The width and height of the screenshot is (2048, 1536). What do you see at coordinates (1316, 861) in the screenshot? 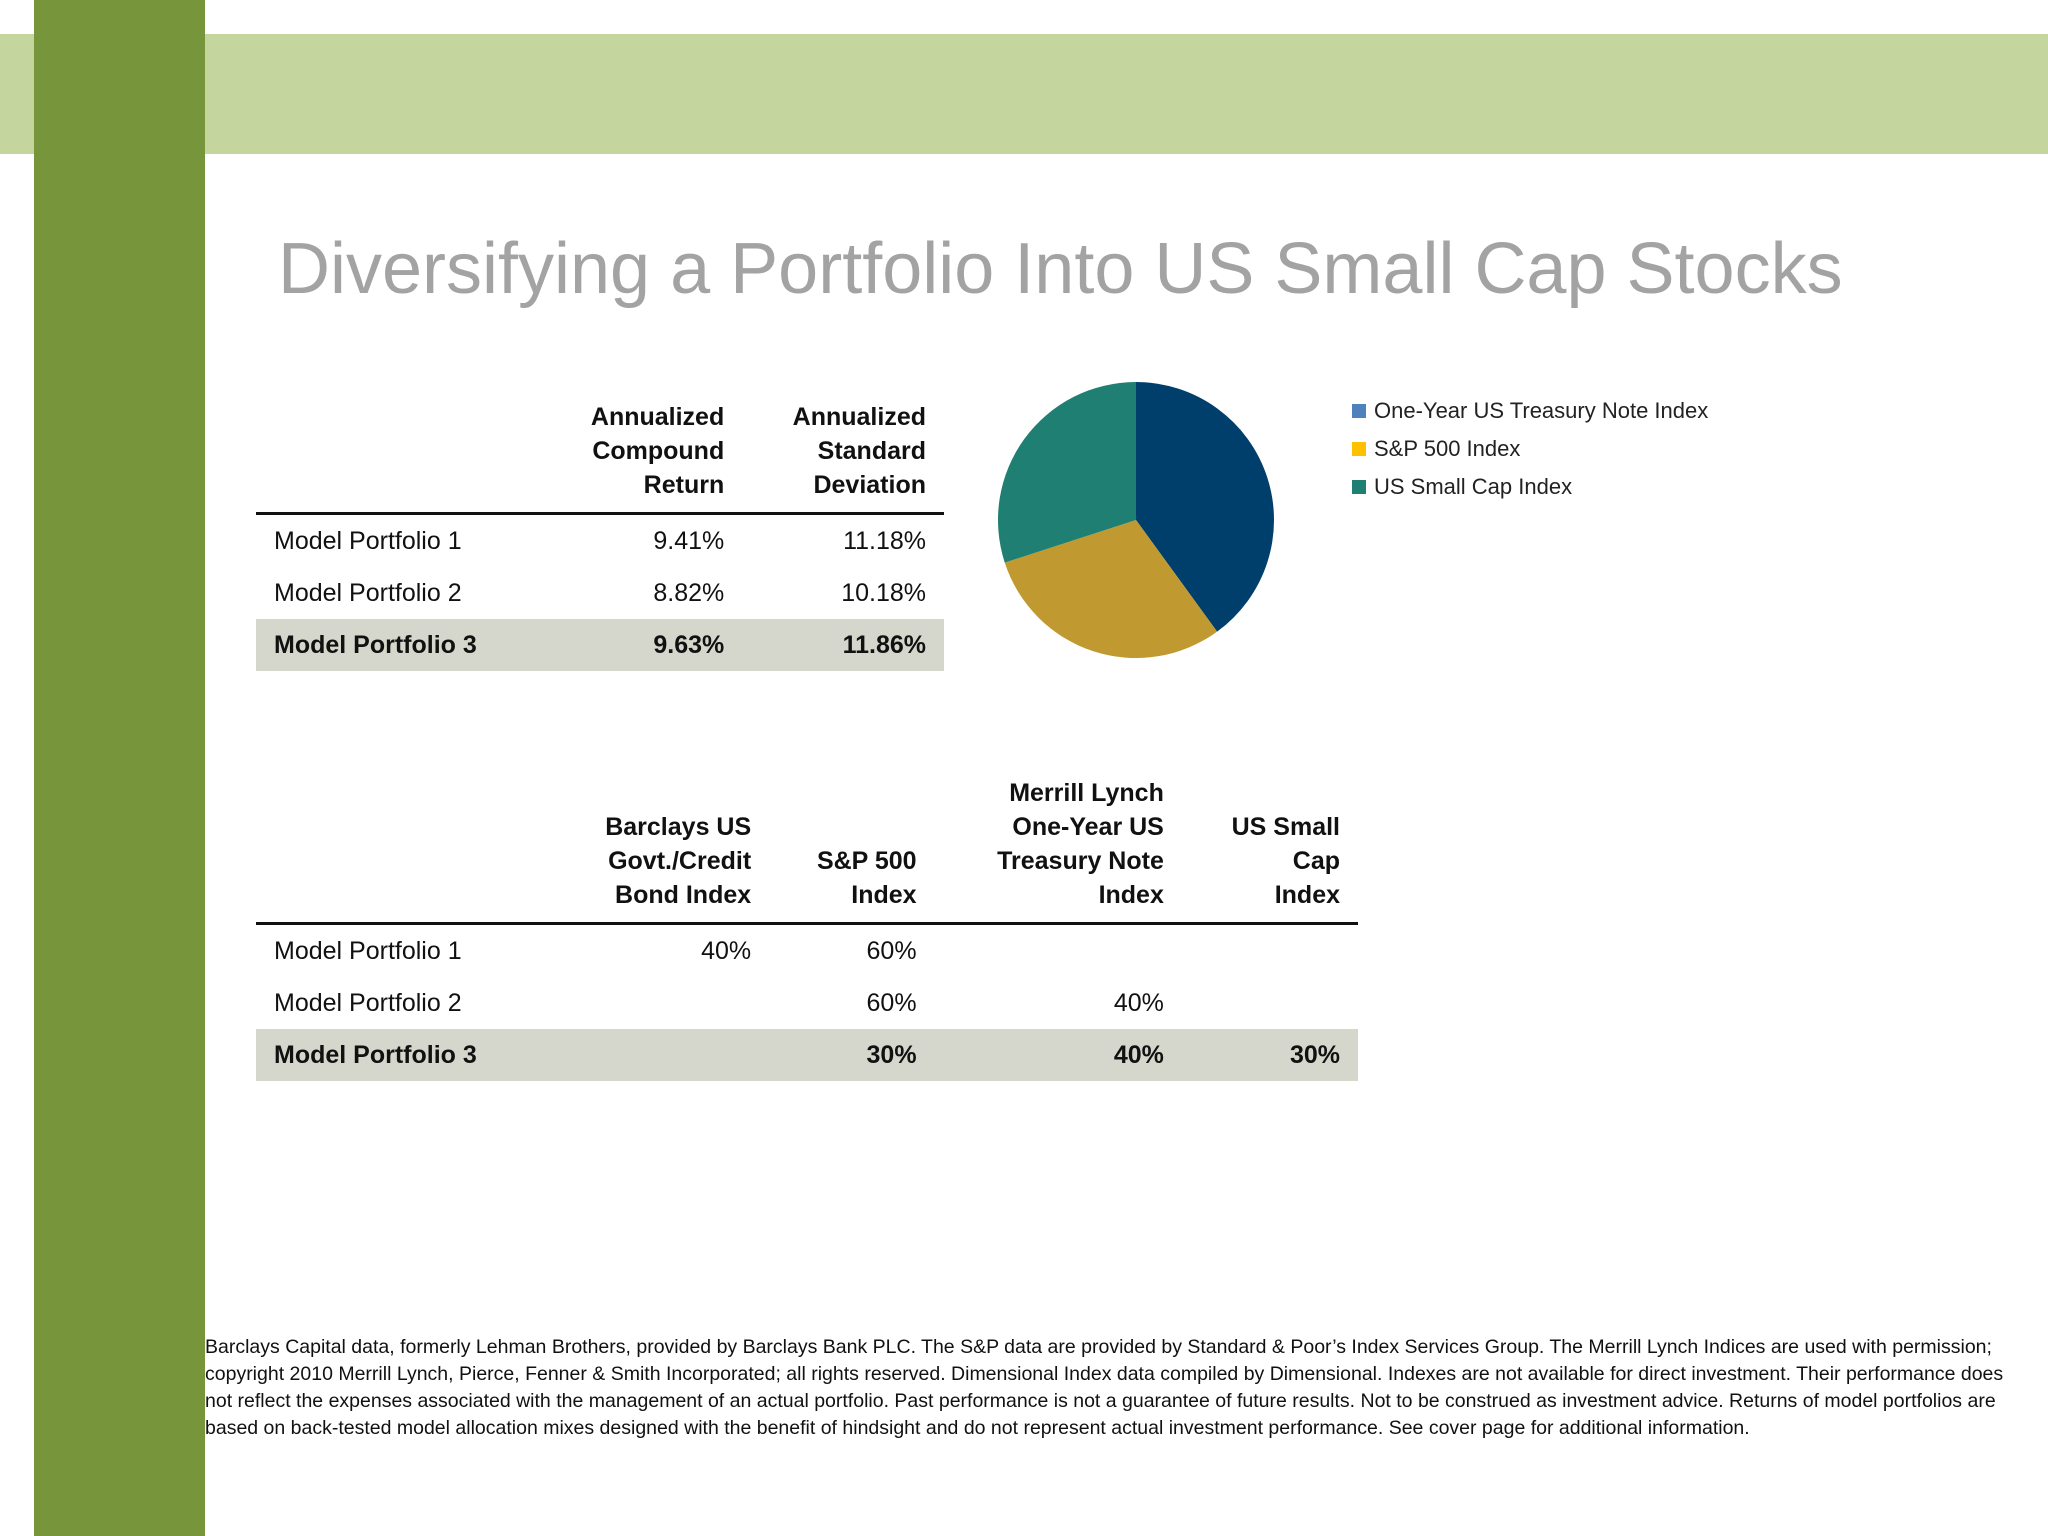
I see `allocation-header-line: Cap` at bounding box center [1316, 861].